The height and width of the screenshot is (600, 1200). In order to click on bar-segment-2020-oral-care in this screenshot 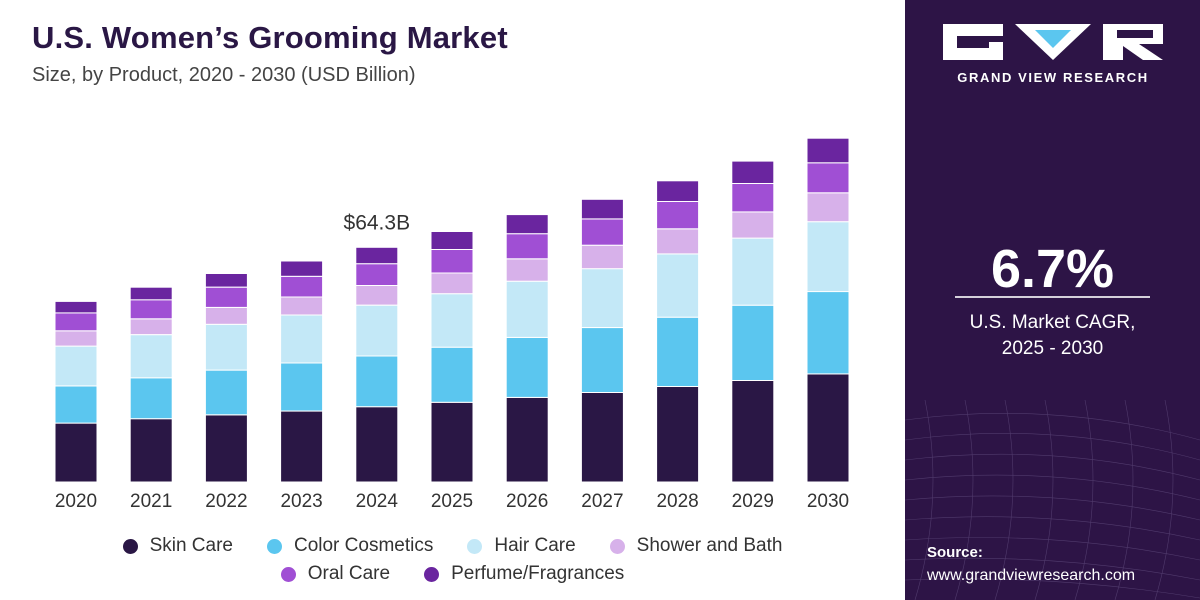, I will do `click(76, 322)`.